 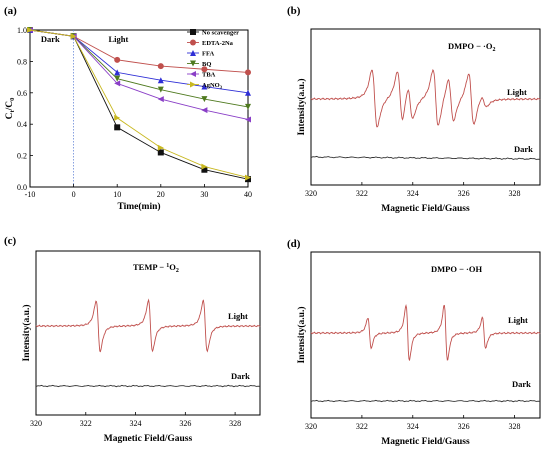 I want to click on legend-entry-name: TBA, so click(x=209, y=75).